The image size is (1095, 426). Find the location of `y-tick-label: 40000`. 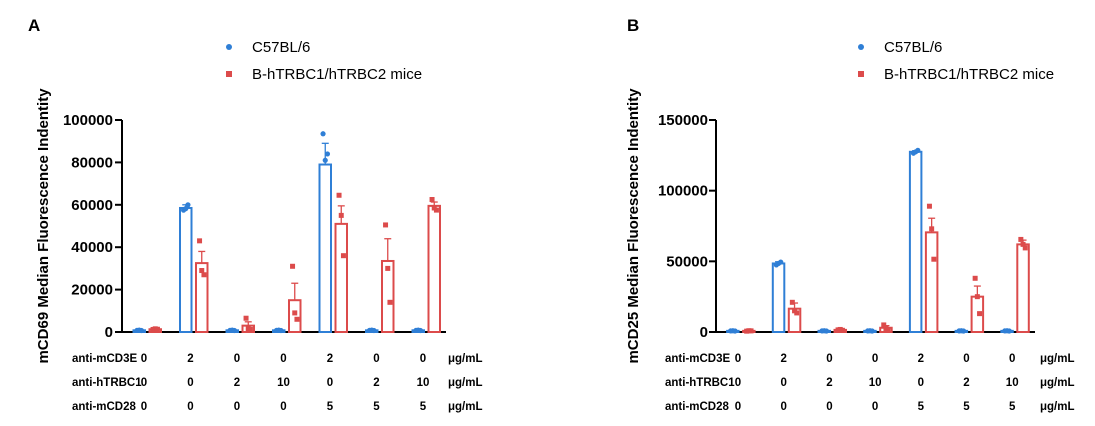

y-tick-label: 40000 is located at coordinates (92, 247).